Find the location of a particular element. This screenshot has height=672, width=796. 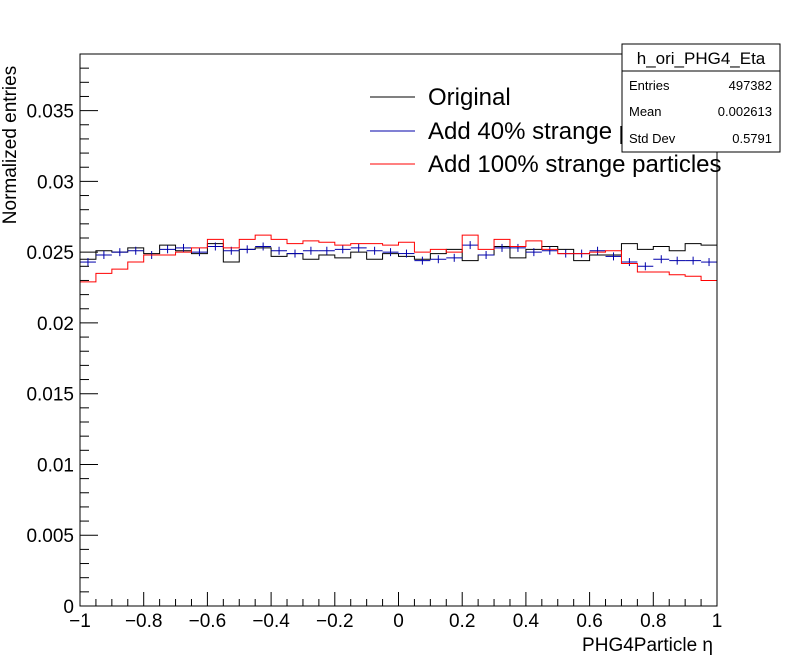

y-tick-label: 0.015 is located at coordinates (50, 395).